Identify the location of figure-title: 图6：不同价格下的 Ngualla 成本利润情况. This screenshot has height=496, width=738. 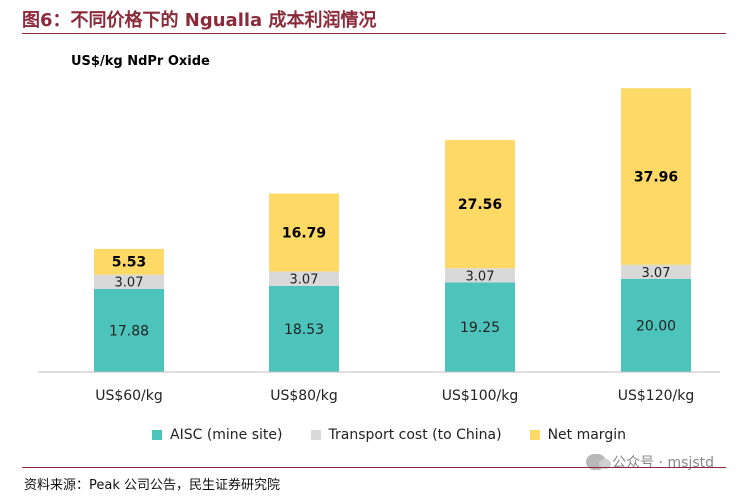
(199, 20).